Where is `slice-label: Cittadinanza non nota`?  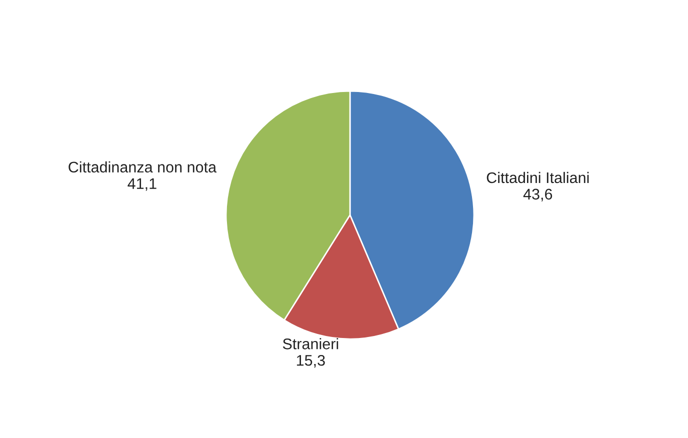 slice-label: Cittadinanza non nota is located at coordinates (142, 167).